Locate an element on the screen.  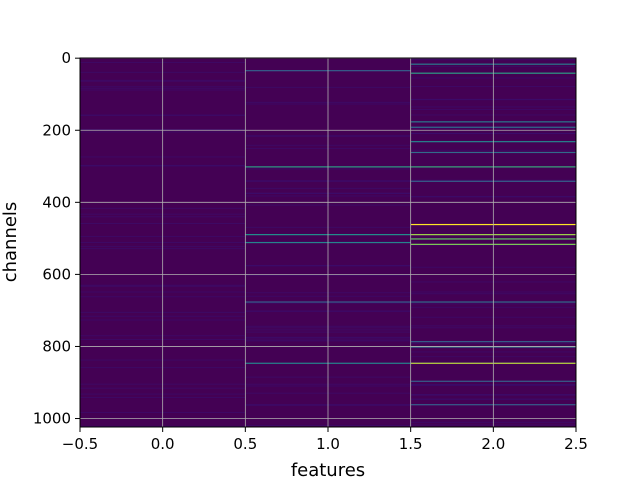
y-tick-label: 0 is located at coordinates (66, 58).